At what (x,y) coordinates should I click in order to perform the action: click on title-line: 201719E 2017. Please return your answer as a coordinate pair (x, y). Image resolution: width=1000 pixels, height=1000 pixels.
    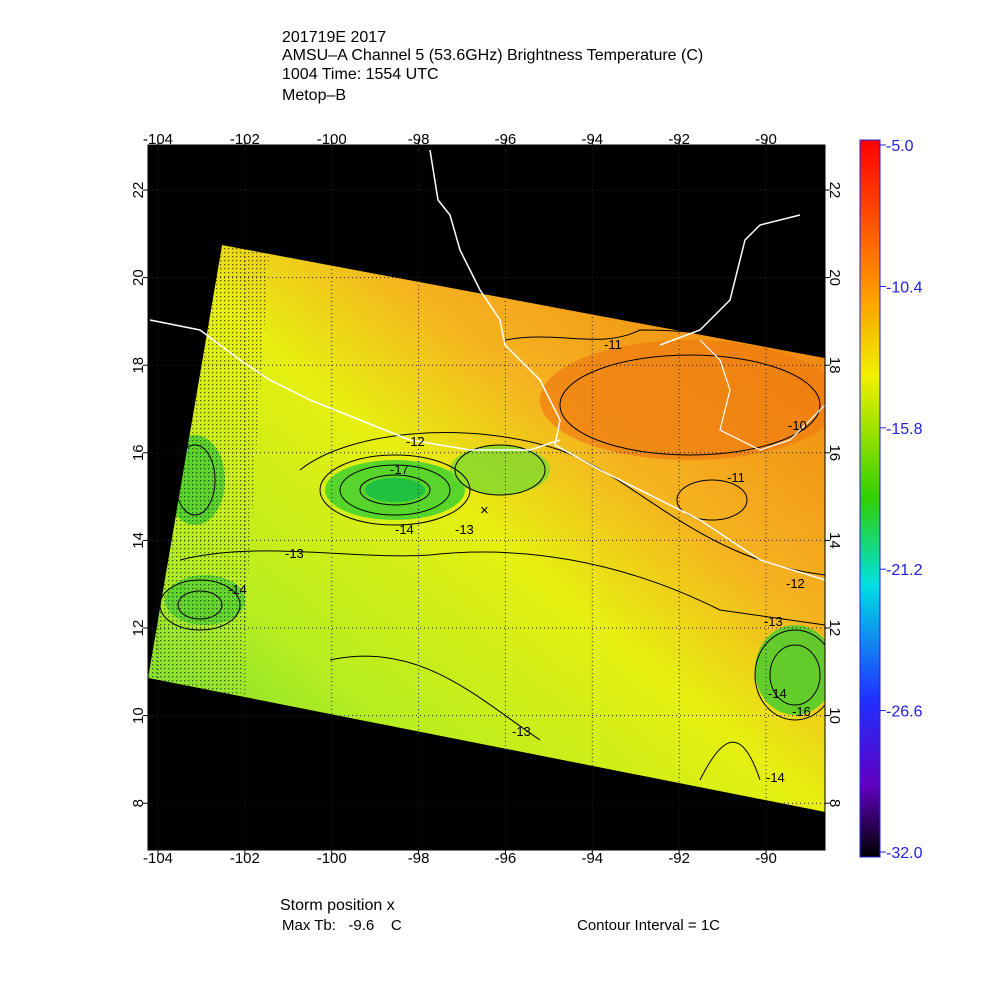
    Looking at the image, I should click on (334, 37).